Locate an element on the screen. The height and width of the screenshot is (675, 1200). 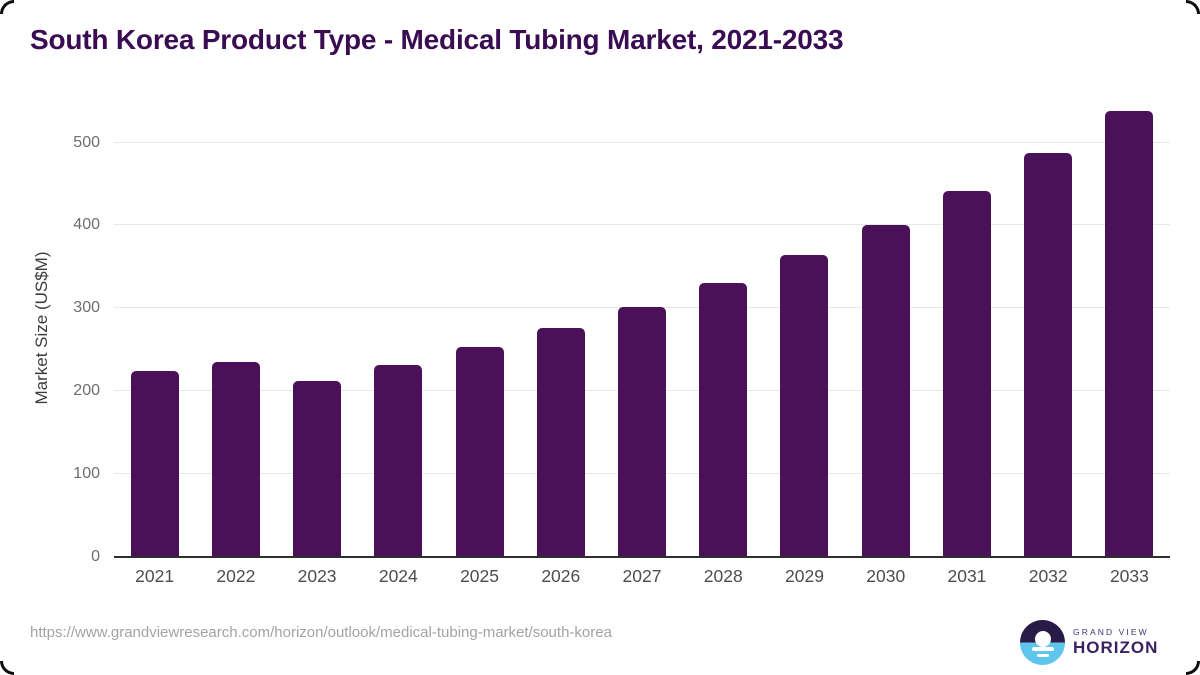
bar-2026 is located at coordinates (560, 442).